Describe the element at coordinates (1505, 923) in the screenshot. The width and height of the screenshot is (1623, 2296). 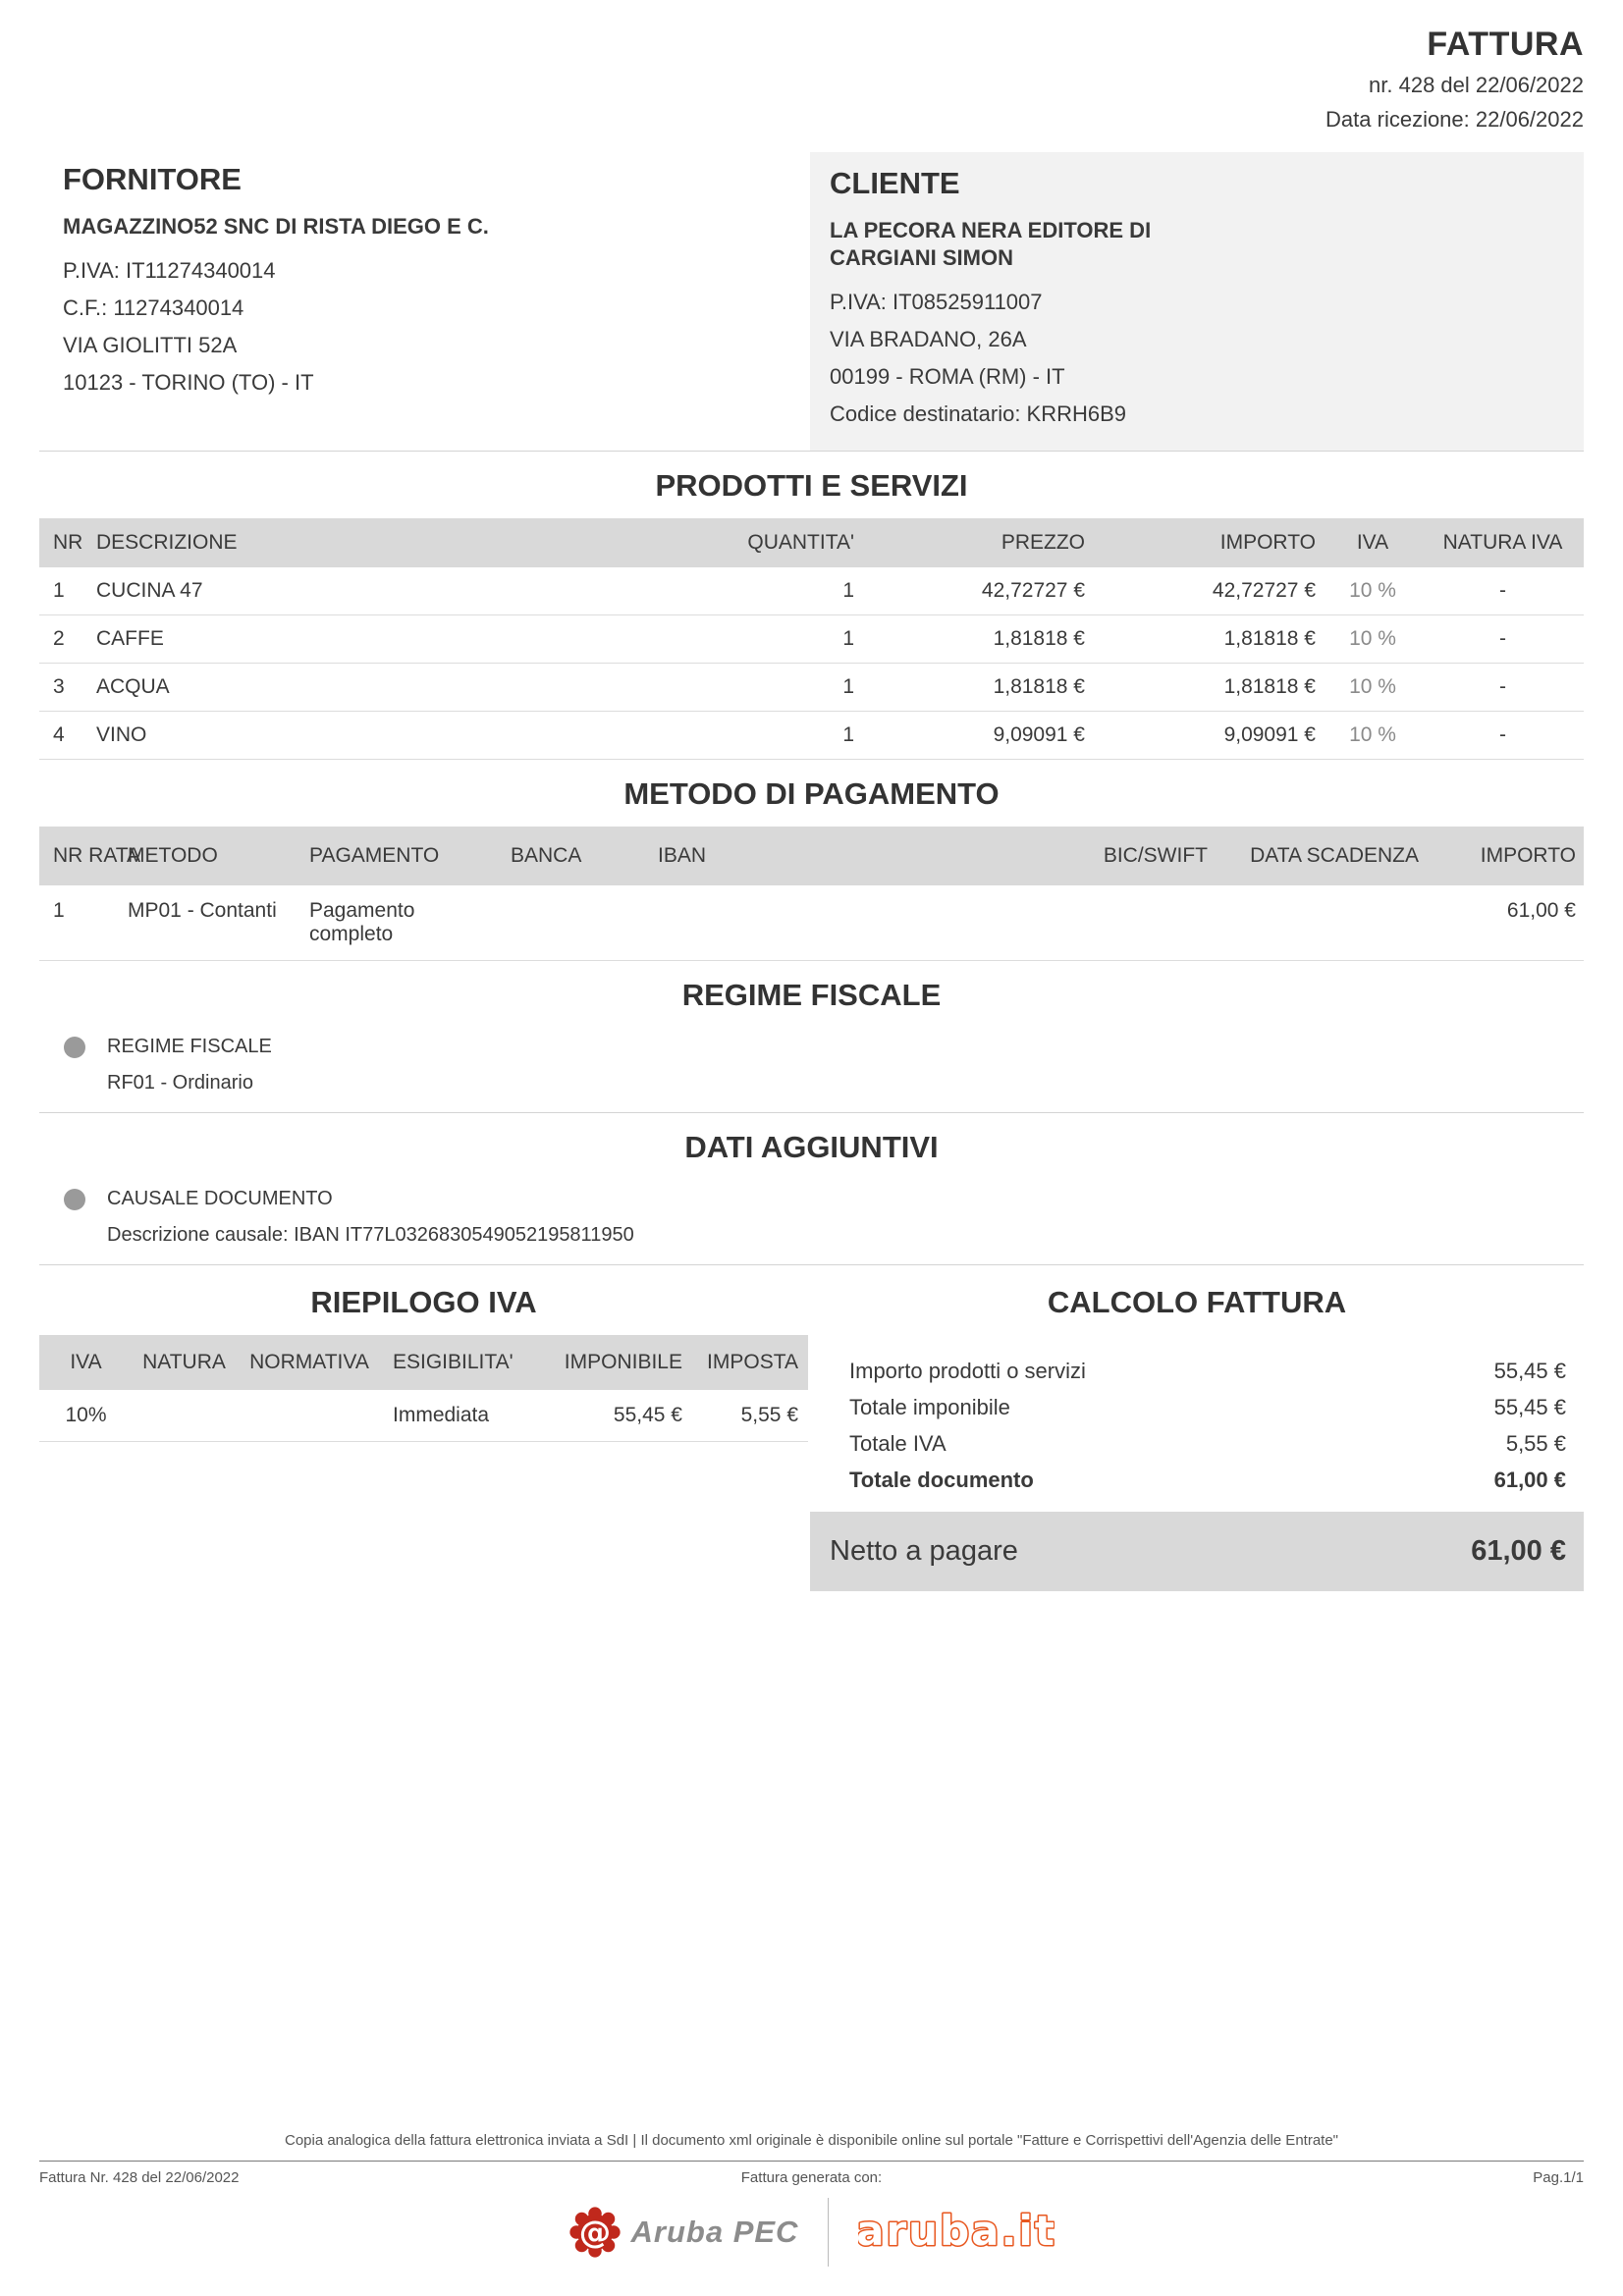
I see `payment-amount: 61,00 €` at that location.